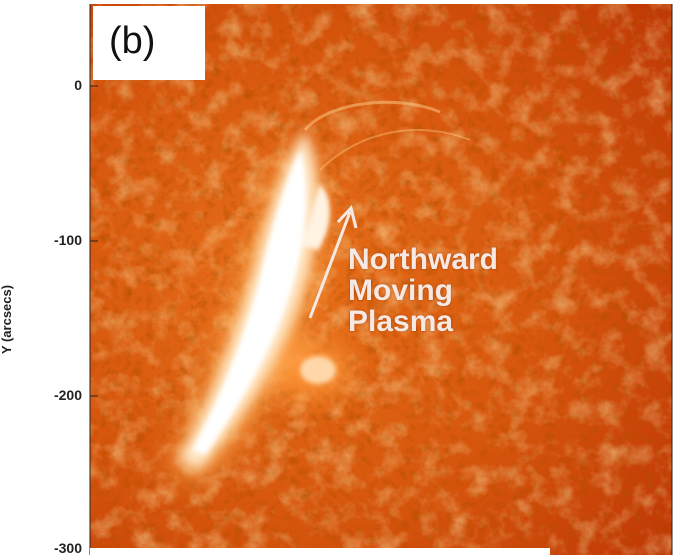 The height and width of the screenshot is (556, 674). I want to click on y-tick-minus-100: -100, so click(67, 240).